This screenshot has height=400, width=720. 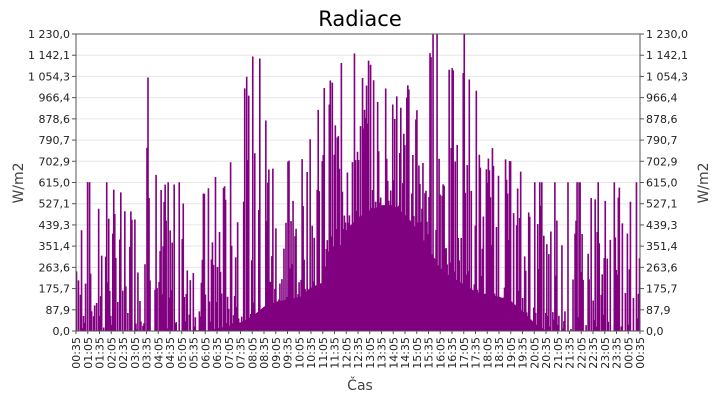 I want to click on x-tick-label: 04:05, so click(x=158, y=353).